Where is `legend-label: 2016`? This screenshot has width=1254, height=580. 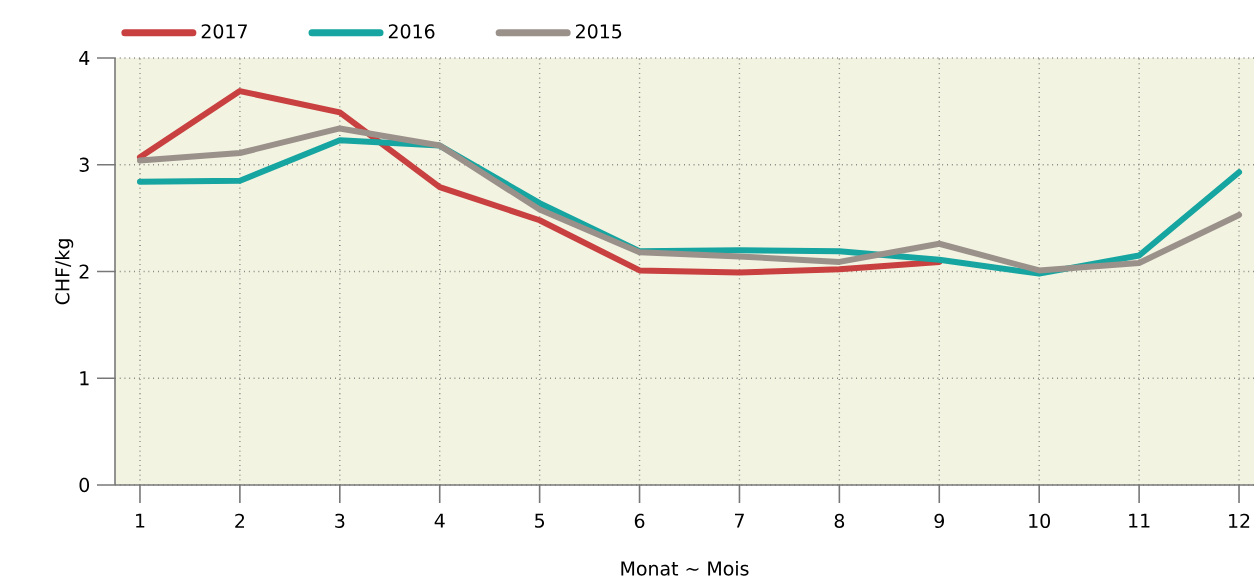
legend-label: 2016 is located at coordinates (411, 31).